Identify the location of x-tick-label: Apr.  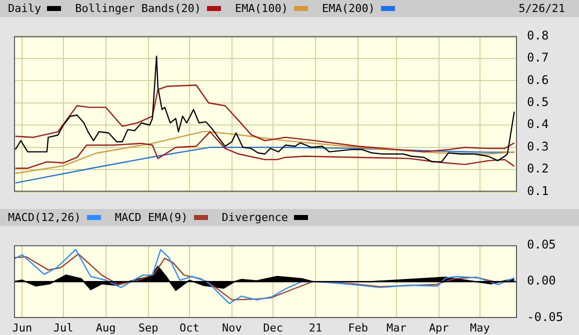
(439, 327).